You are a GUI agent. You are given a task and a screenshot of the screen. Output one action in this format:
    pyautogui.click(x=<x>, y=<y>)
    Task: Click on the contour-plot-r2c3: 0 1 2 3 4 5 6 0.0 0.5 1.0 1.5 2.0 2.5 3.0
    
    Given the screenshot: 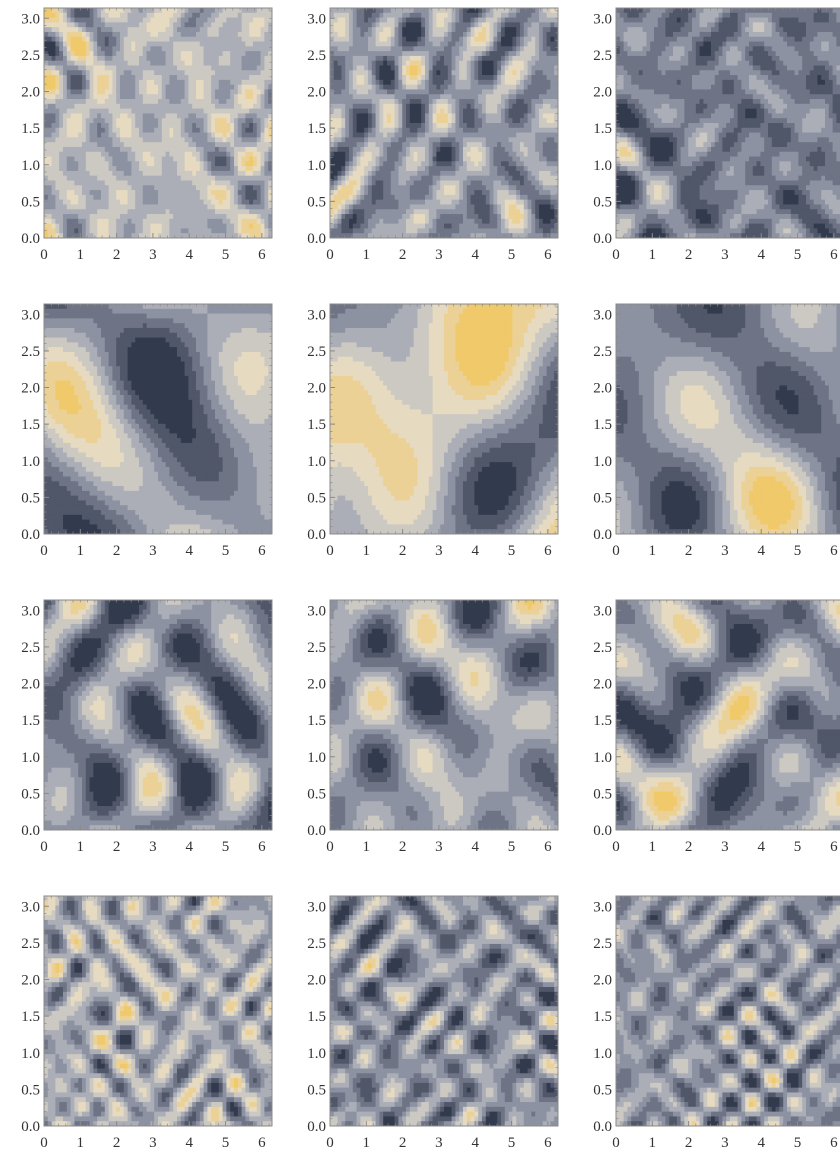 What is the action you would take?
    pyautogui.click(x=716, y=431)
    